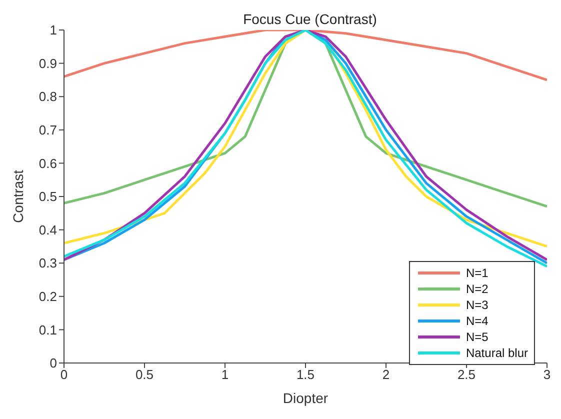 This screenshot has height=419, width=561. Describe the element at coordinates (305, 398) in the screenshot. I see `x-axis-title: Diopter` at that location.